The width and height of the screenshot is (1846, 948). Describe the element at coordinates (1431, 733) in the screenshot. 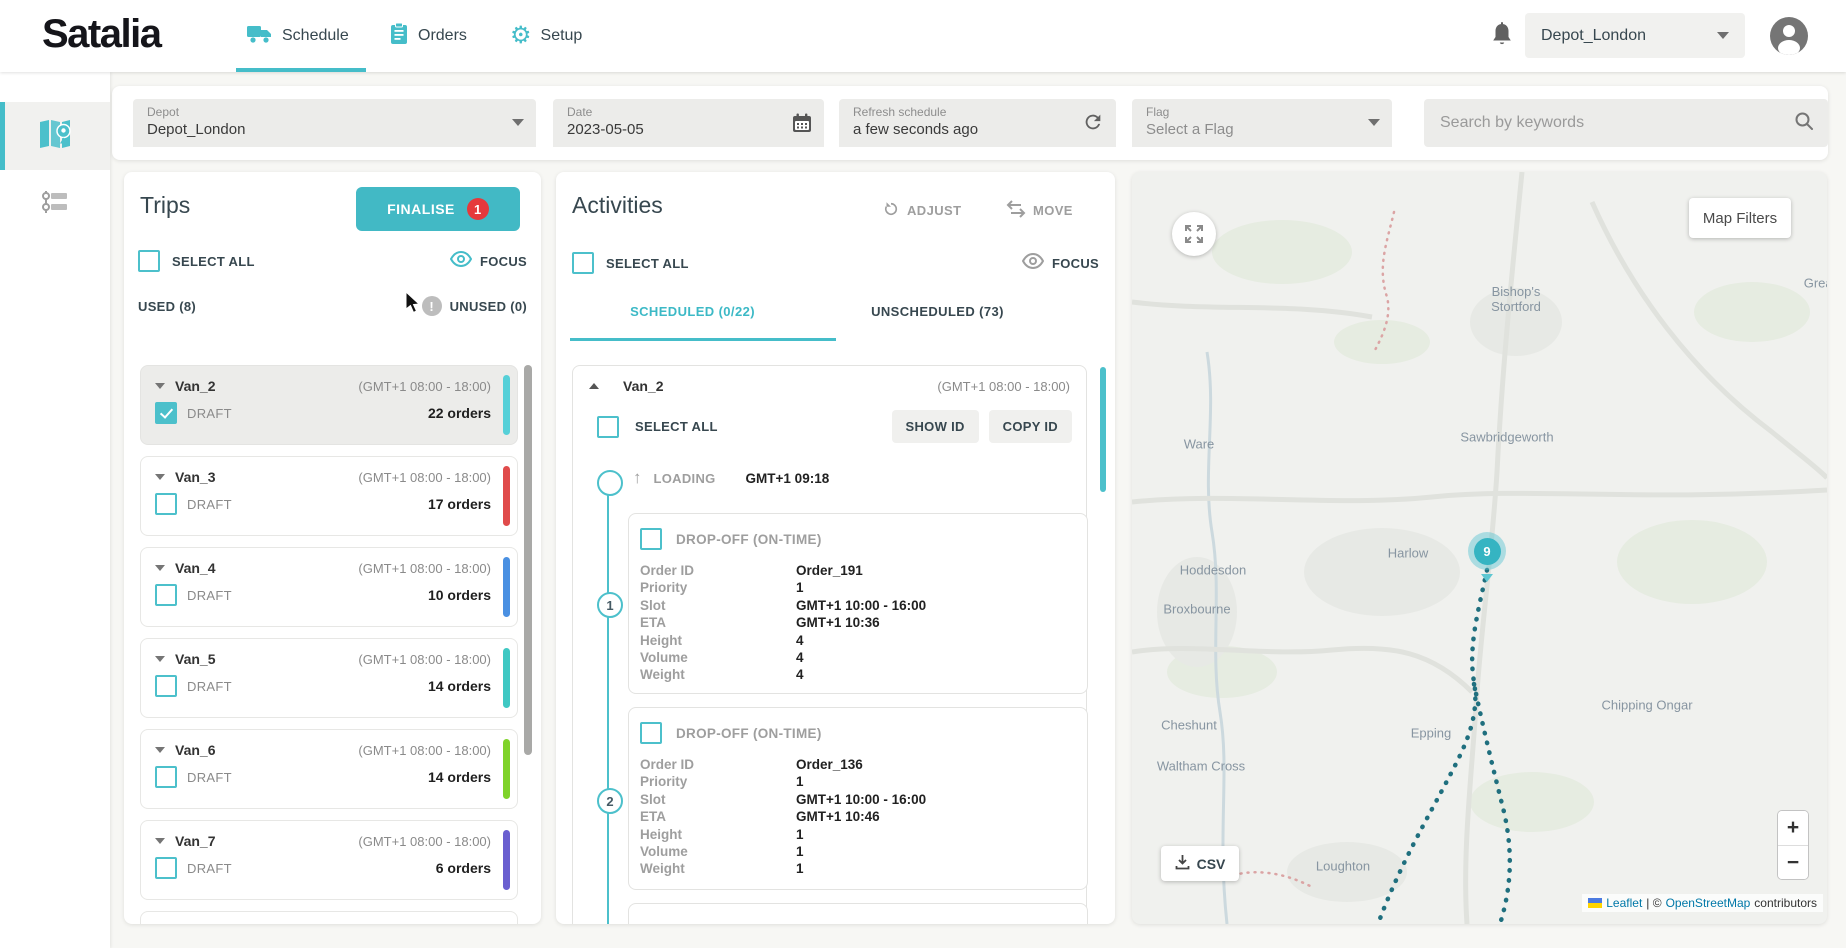

I see `map-label-epping: Epping` at that location.